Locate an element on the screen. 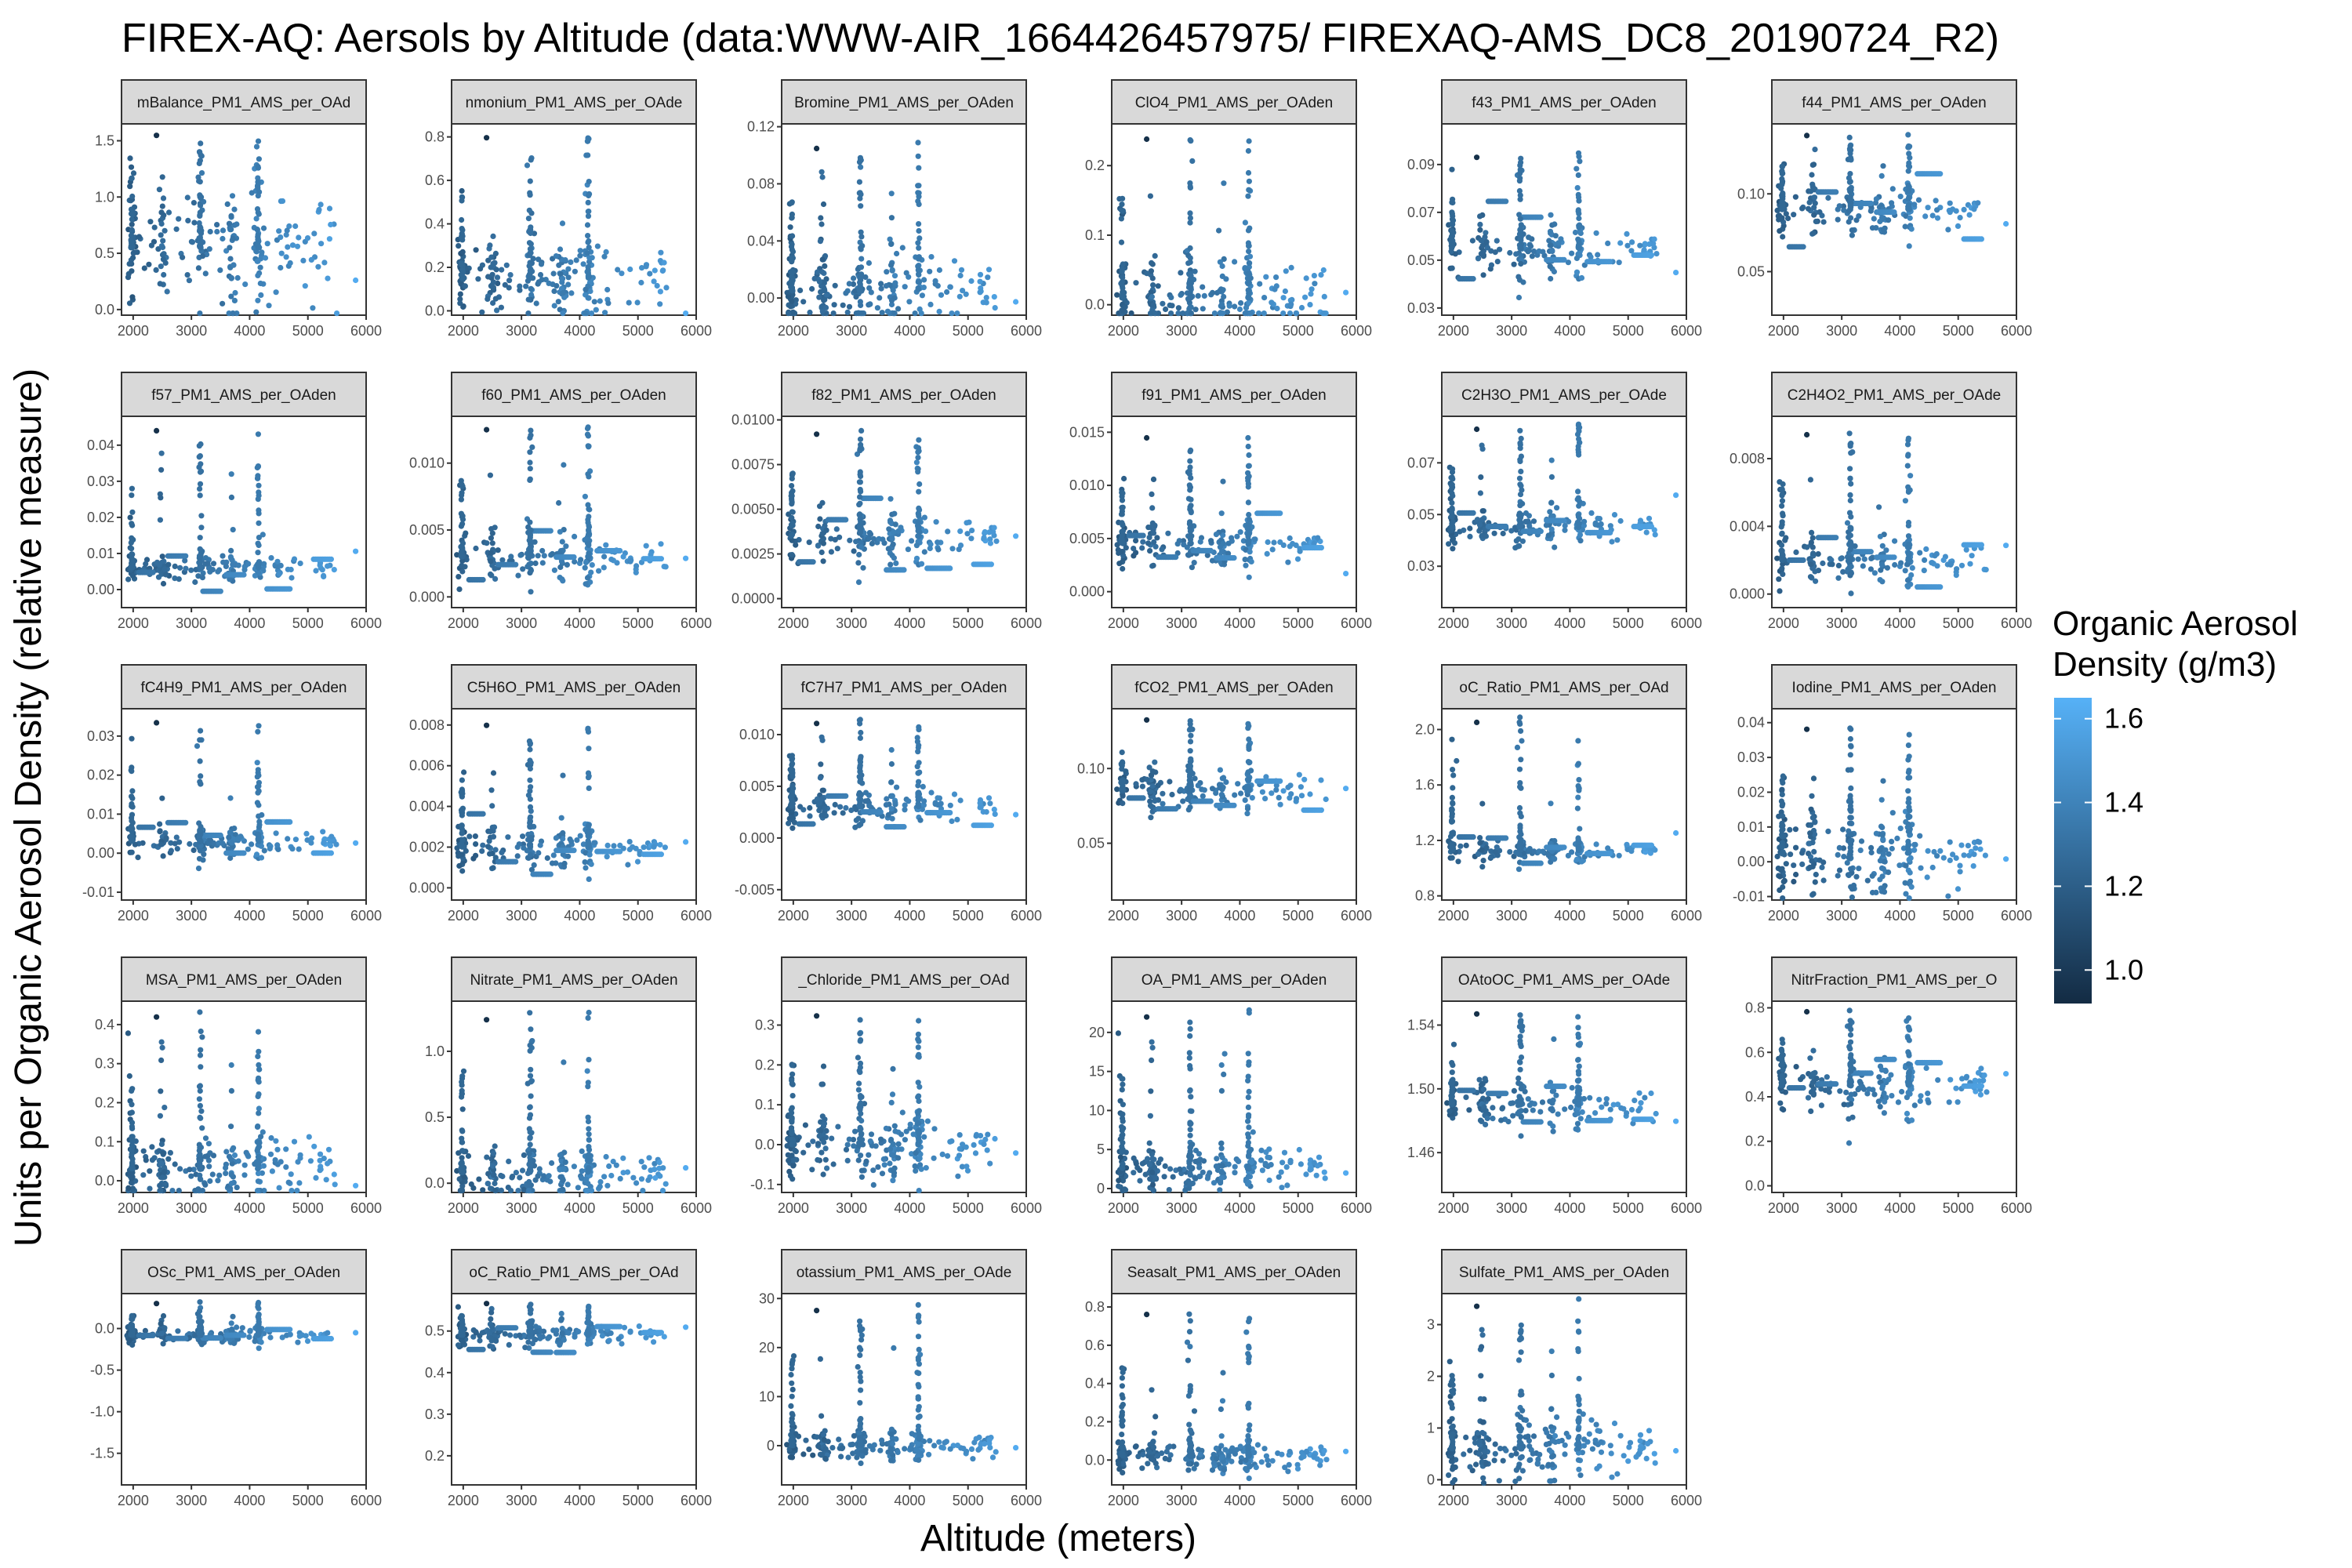  y-tick-label: 0.02 is located at coordinates (100, 517).